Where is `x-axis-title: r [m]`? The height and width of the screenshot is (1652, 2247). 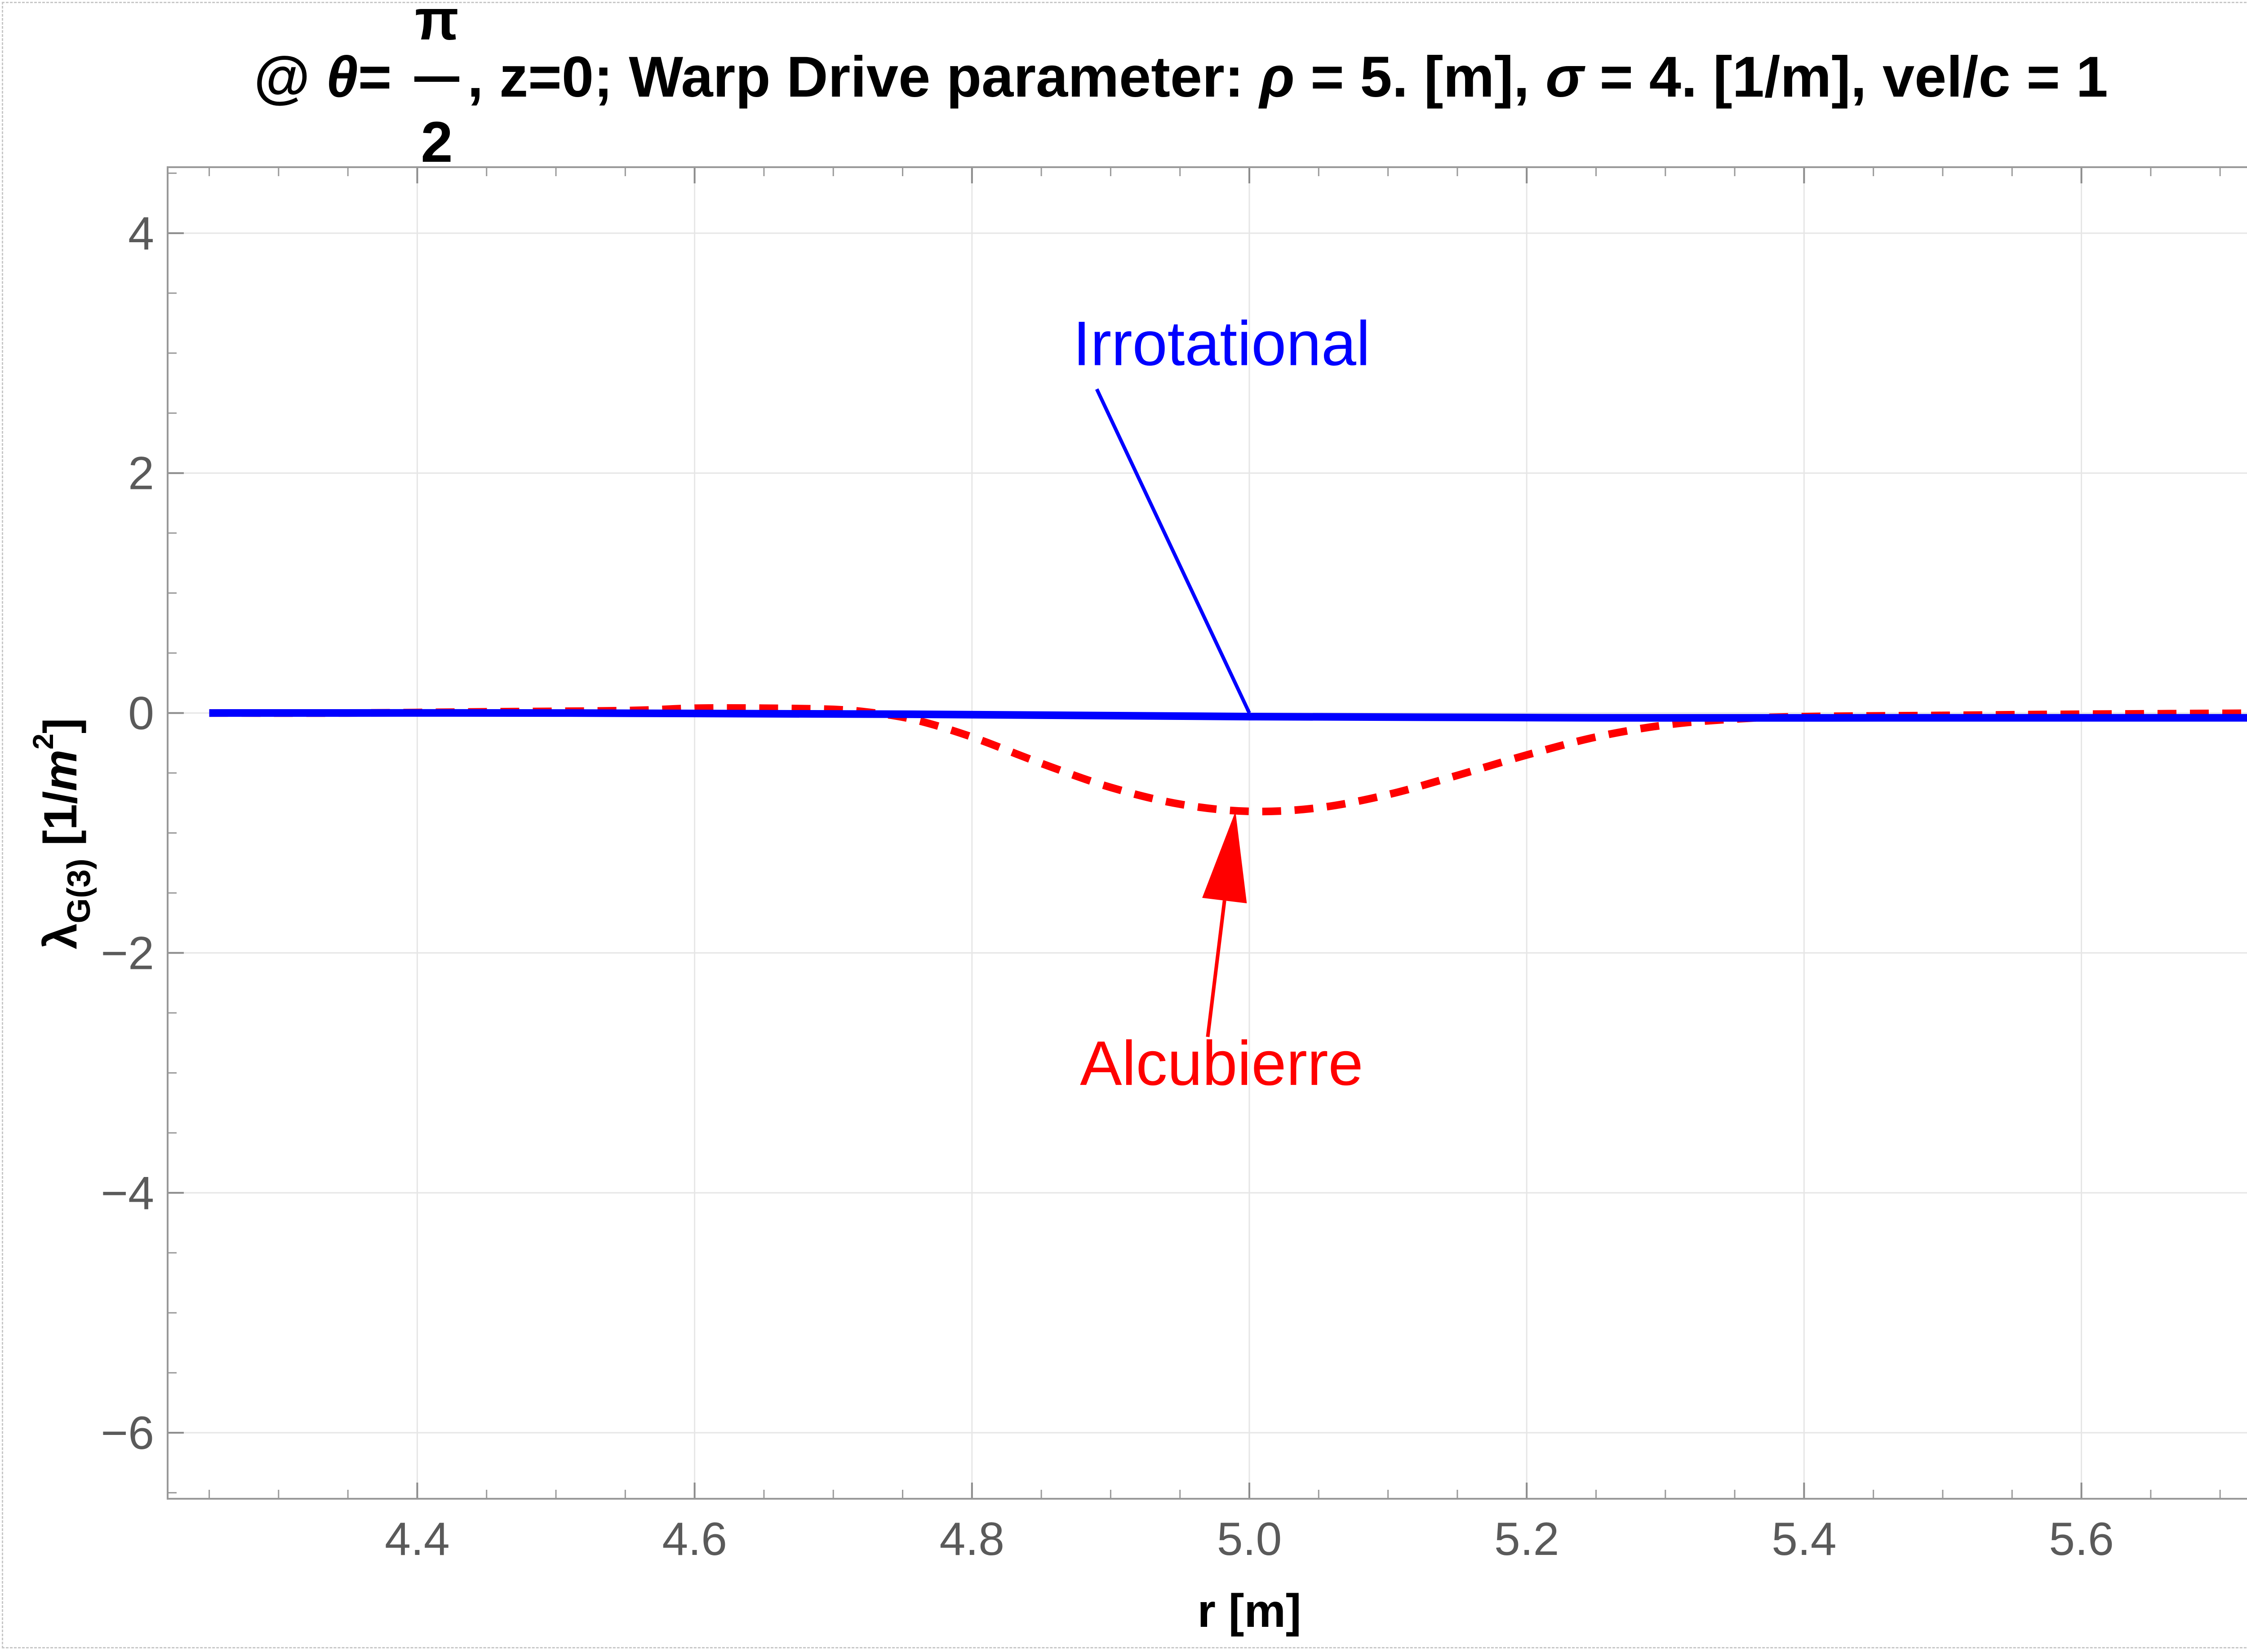 x-axis-title: r [m] is located at coordinates (1249, 1611).